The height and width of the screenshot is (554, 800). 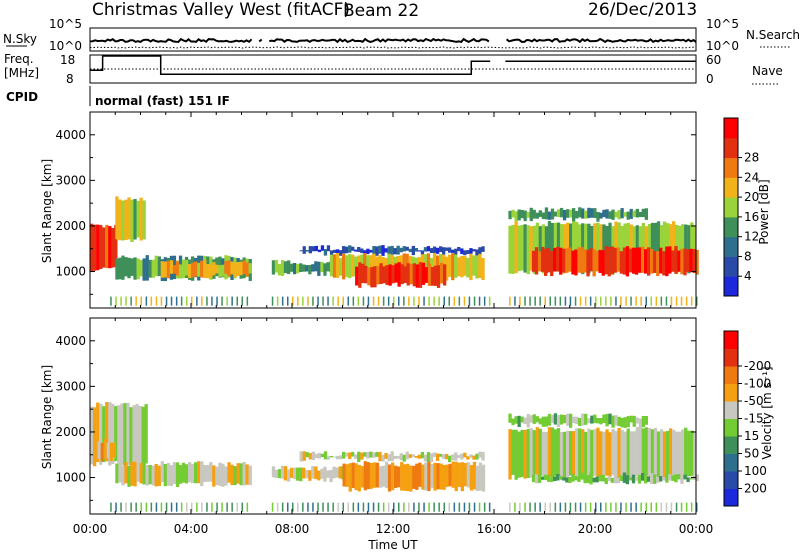 I want to click on velocity-range-label: Slant Range [km], so click(x=47, y=417).